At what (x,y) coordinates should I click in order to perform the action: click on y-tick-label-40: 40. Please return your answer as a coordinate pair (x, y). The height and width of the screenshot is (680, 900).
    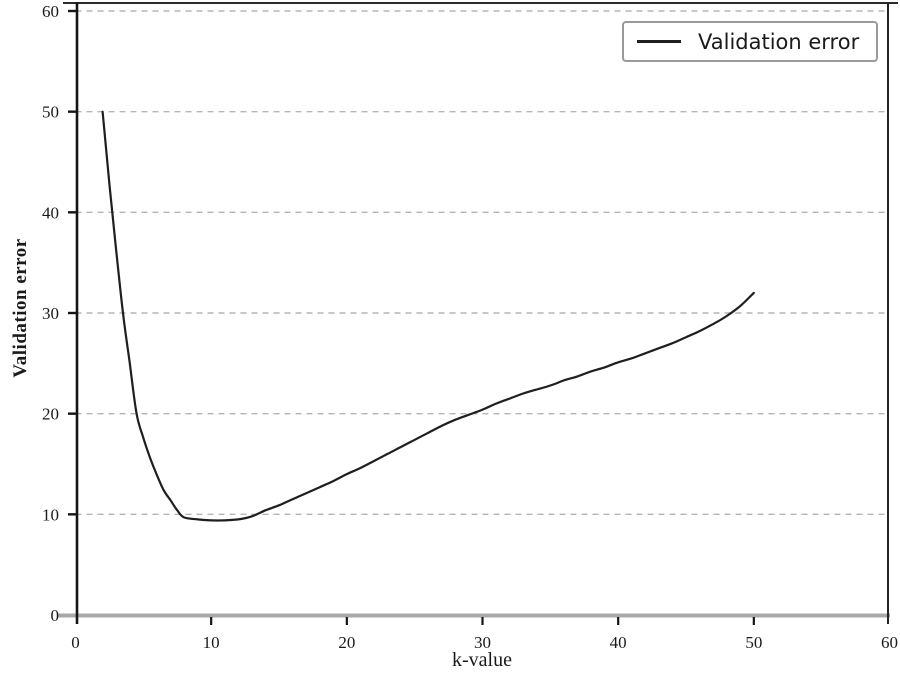
    Looking at the image, I should click on (50, 212).